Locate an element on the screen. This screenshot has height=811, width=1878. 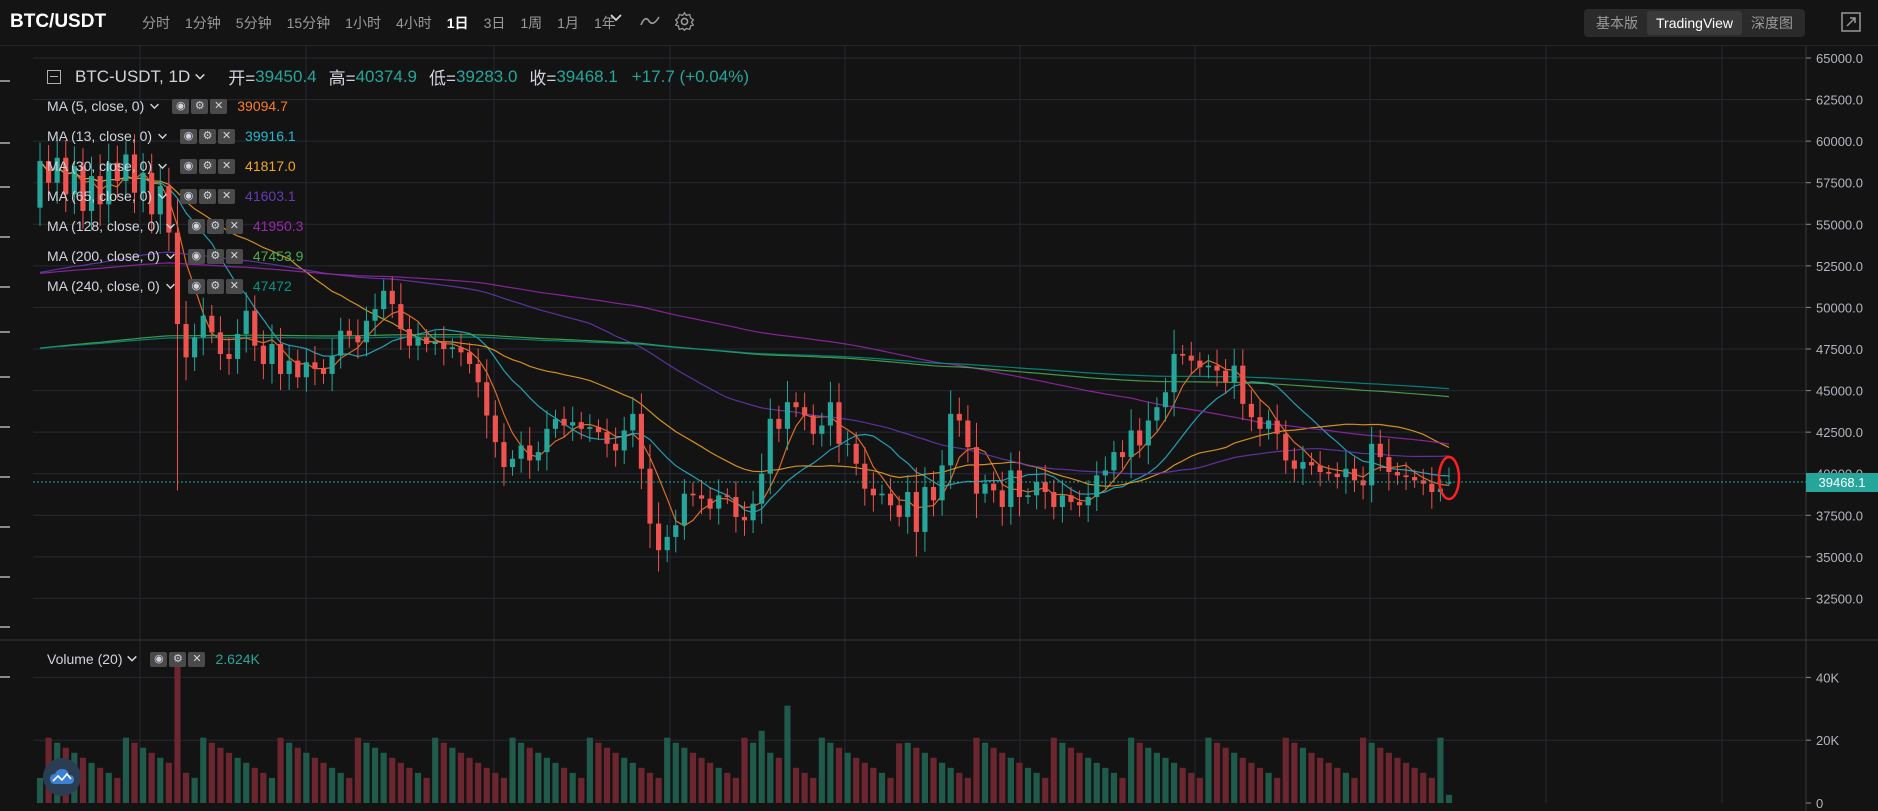
chart-type-icon is located at coordinates (650, 21).